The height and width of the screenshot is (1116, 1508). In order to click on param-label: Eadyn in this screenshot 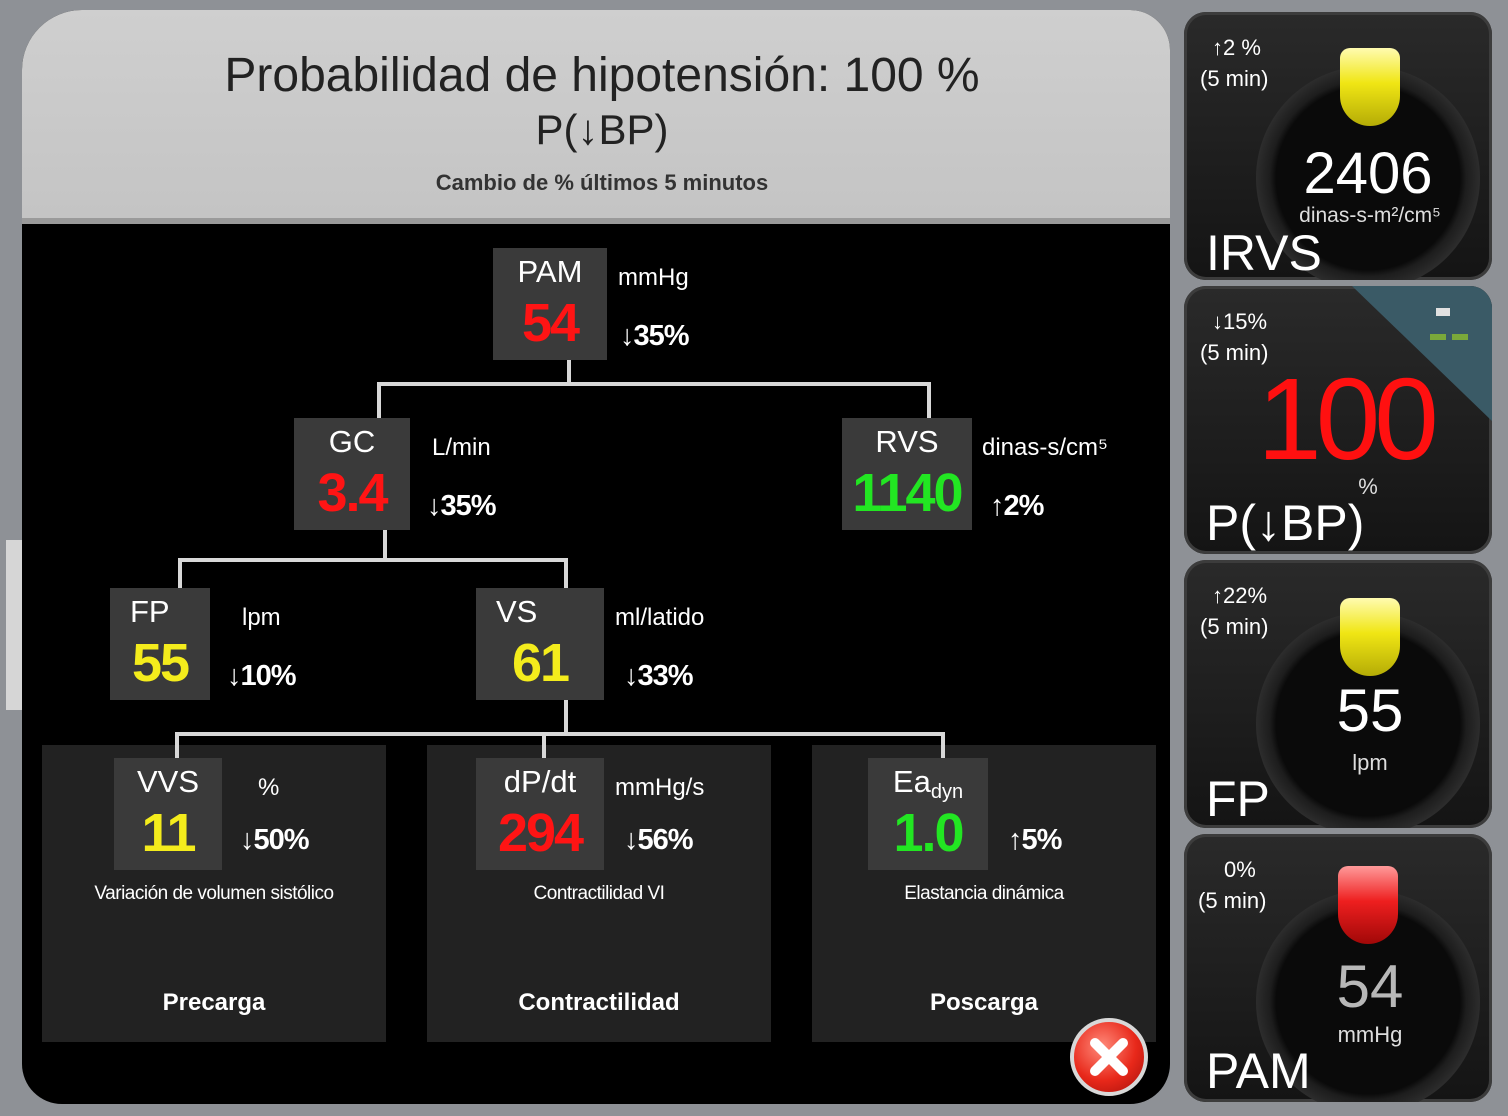, I will do `click(928, 784)`.